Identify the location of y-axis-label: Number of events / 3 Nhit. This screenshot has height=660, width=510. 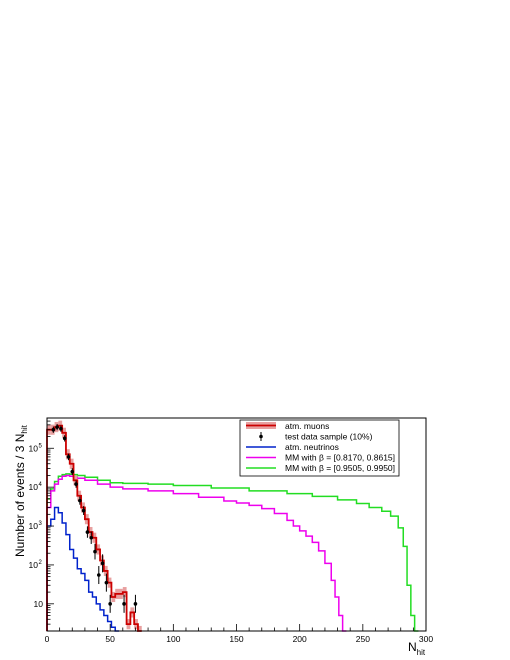
(21, 490).